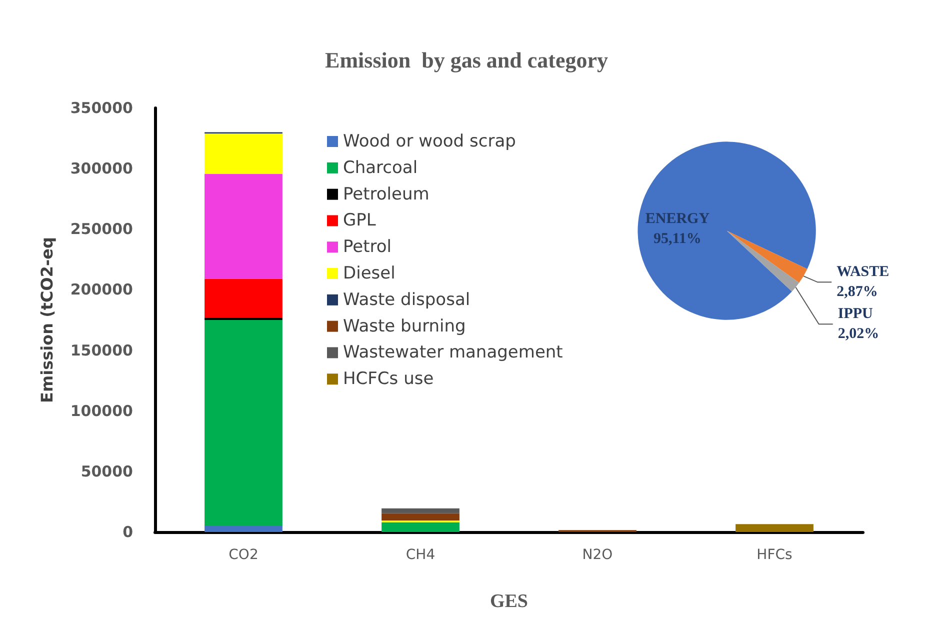 This screenshot has height=618, width=933. Describe the element at coordinates (406, 300) in the screenshot. I see `legend-label: Waste disposal` at that location.